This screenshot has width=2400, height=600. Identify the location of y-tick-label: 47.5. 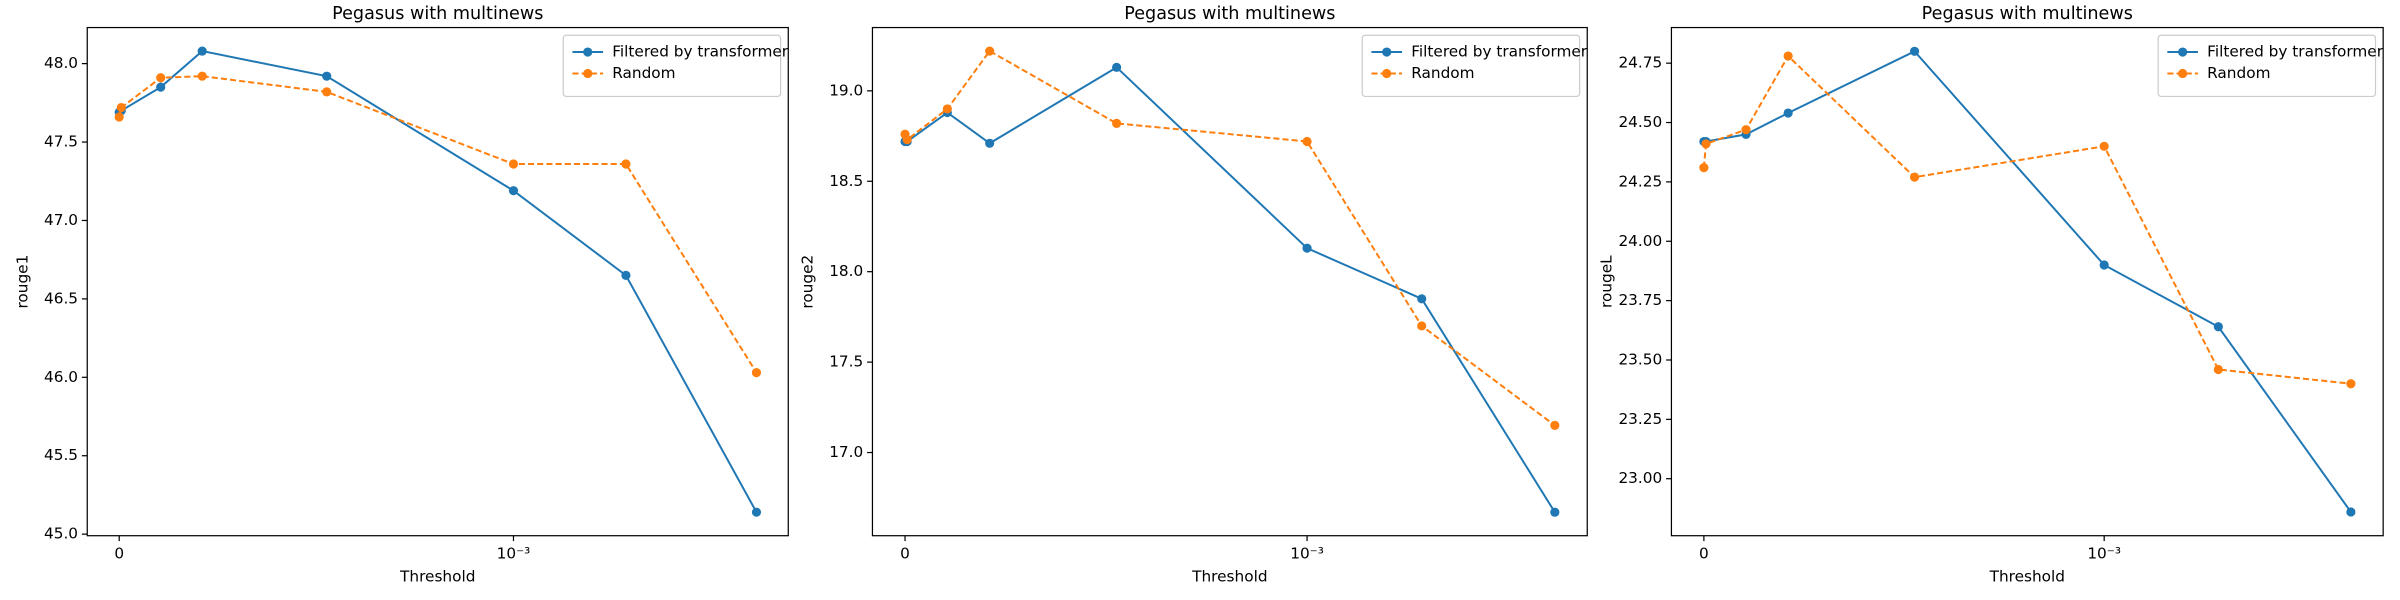
(61, 142).